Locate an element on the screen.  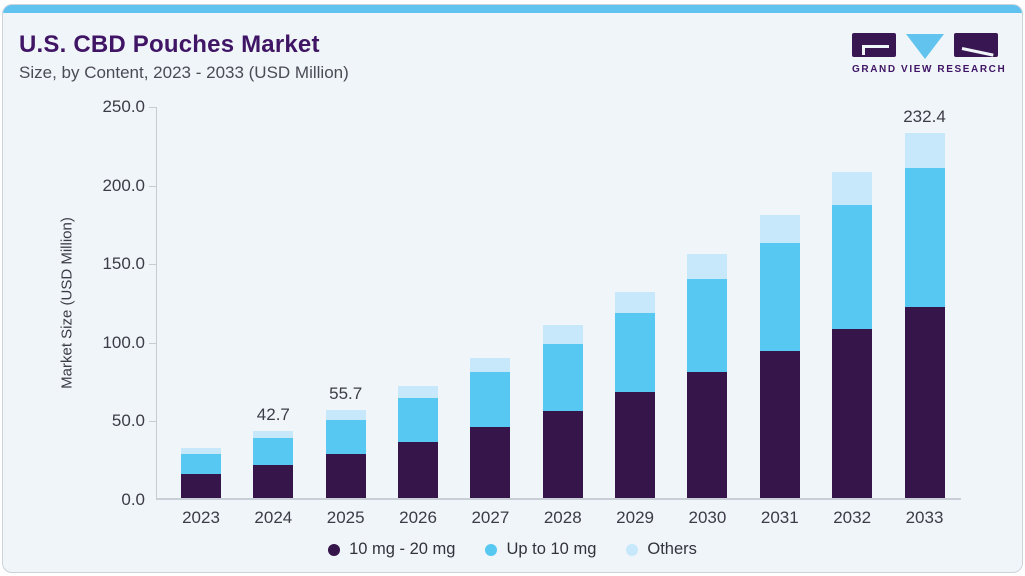
x-tick-label: 2033 is located at coordinates (924, 517).